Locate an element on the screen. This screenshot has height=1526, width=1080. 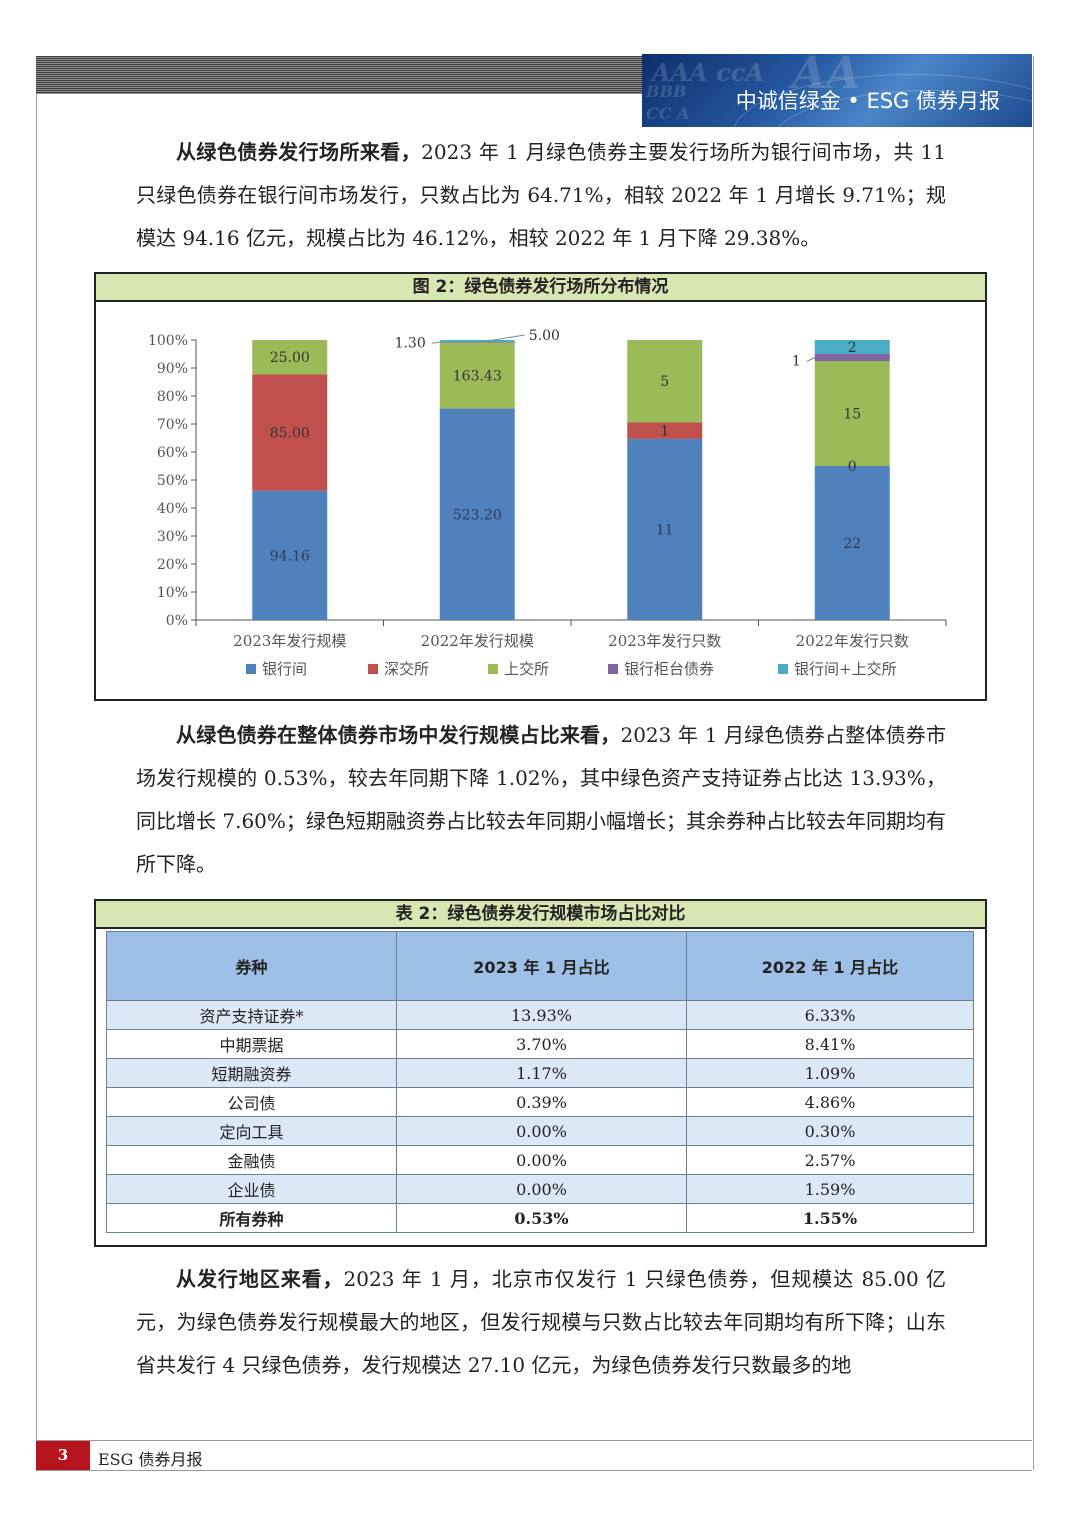
banner-decoration-ghost-letters: AAA ccA is located at coordinates (708, 72).